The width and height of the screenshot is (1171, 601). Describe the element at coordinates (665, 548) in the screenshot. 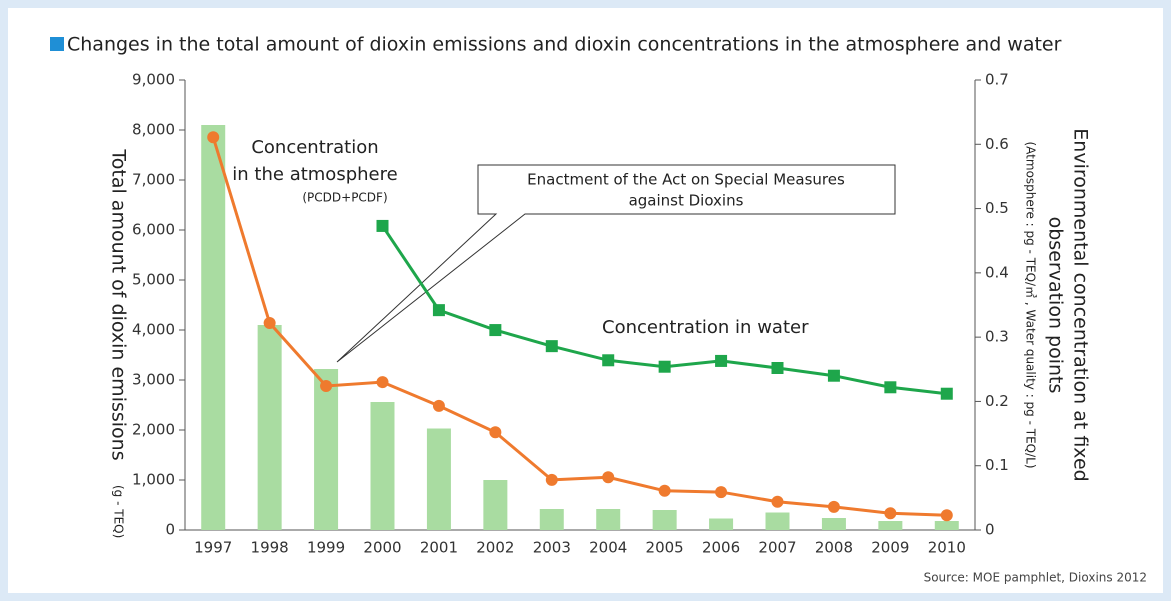

I see `x-tick-label: 2005` at that location.